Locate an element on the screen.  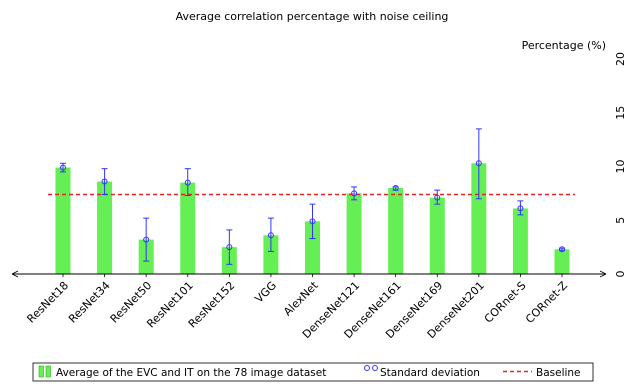
y-tick-label: 20 is located at coordinates (620, 59).